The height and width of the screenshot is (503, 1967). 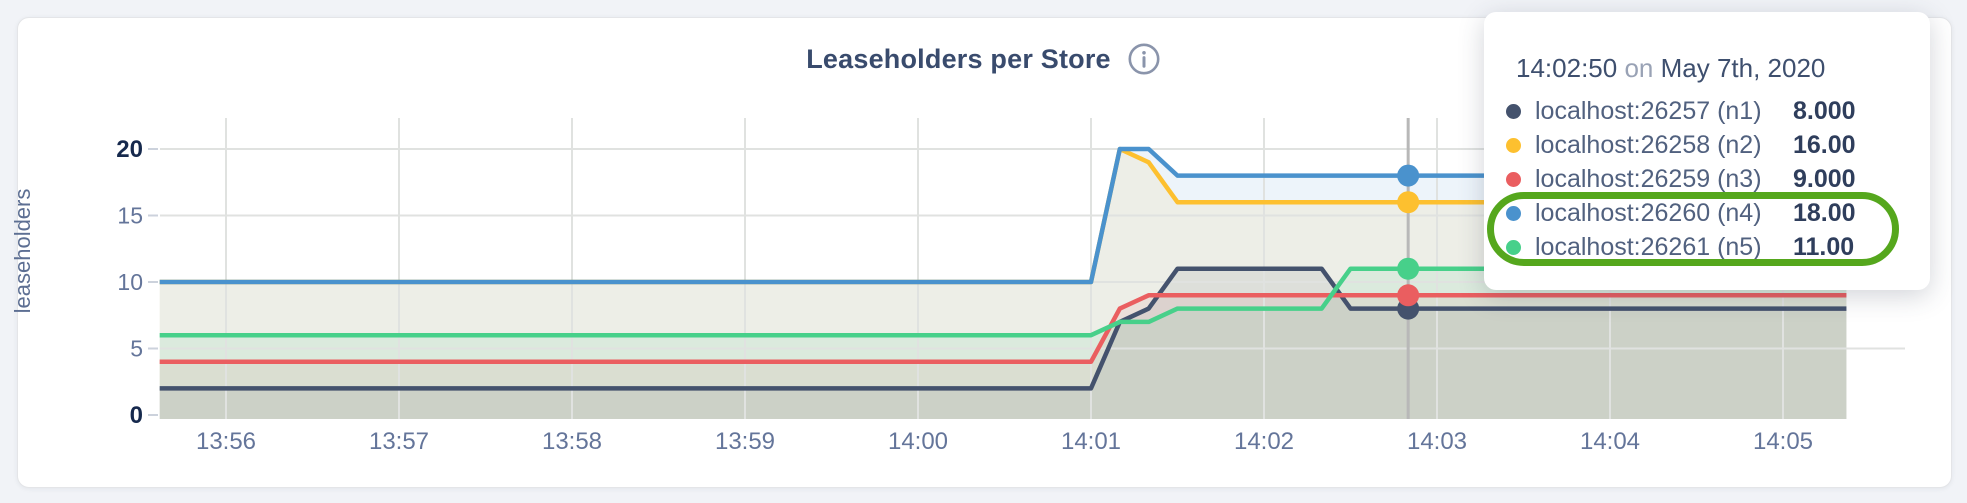 What do you see at coordinates (1264, 441) in the screenshot?
I see `x-tick-label: 14:02` at bounding box center [1264, 441].